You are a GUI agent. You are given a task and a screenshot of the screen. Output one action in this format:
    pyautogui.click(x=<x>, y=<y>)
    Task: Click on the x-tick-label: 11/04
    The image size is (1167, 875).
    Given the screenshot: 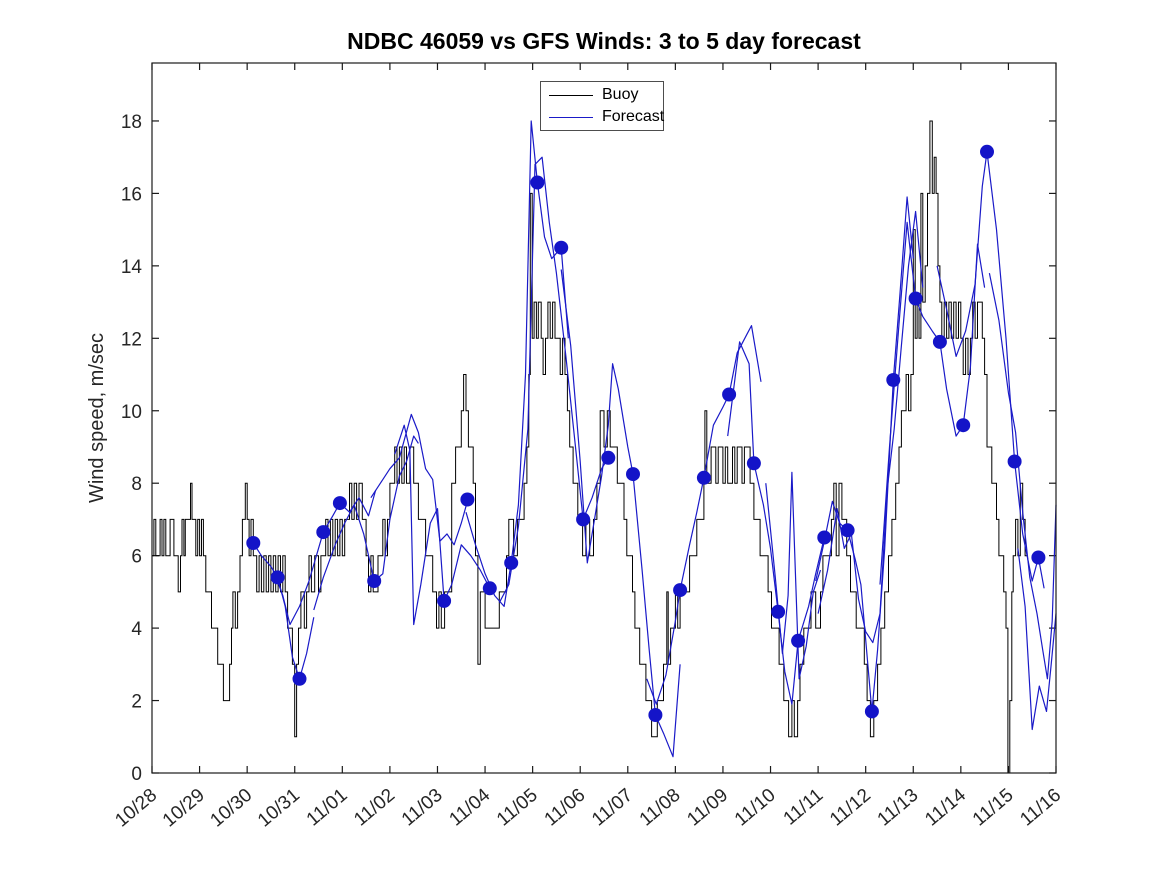 What is the action you would take?
    pyautogui.click(x=469, y=807)
    